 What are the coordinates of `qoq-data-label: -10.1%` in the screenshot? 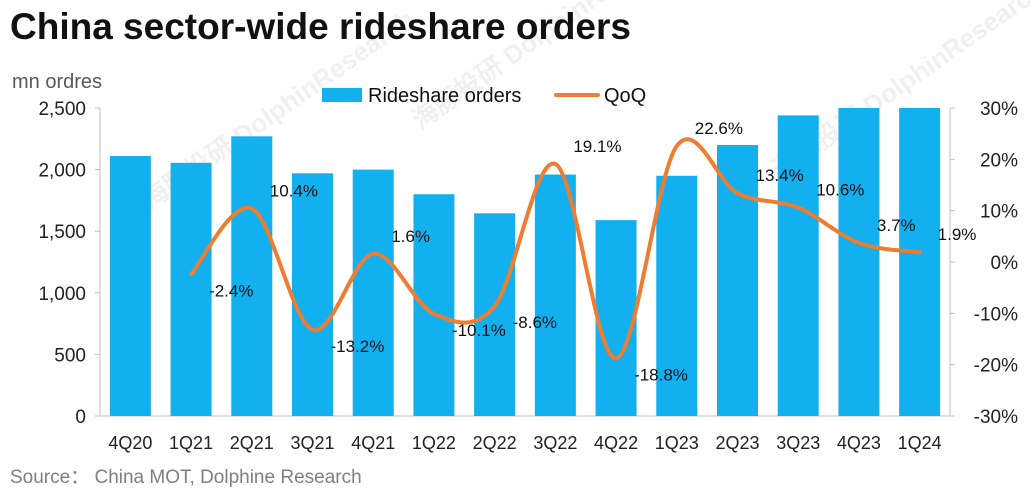 It's located at (479, 330).